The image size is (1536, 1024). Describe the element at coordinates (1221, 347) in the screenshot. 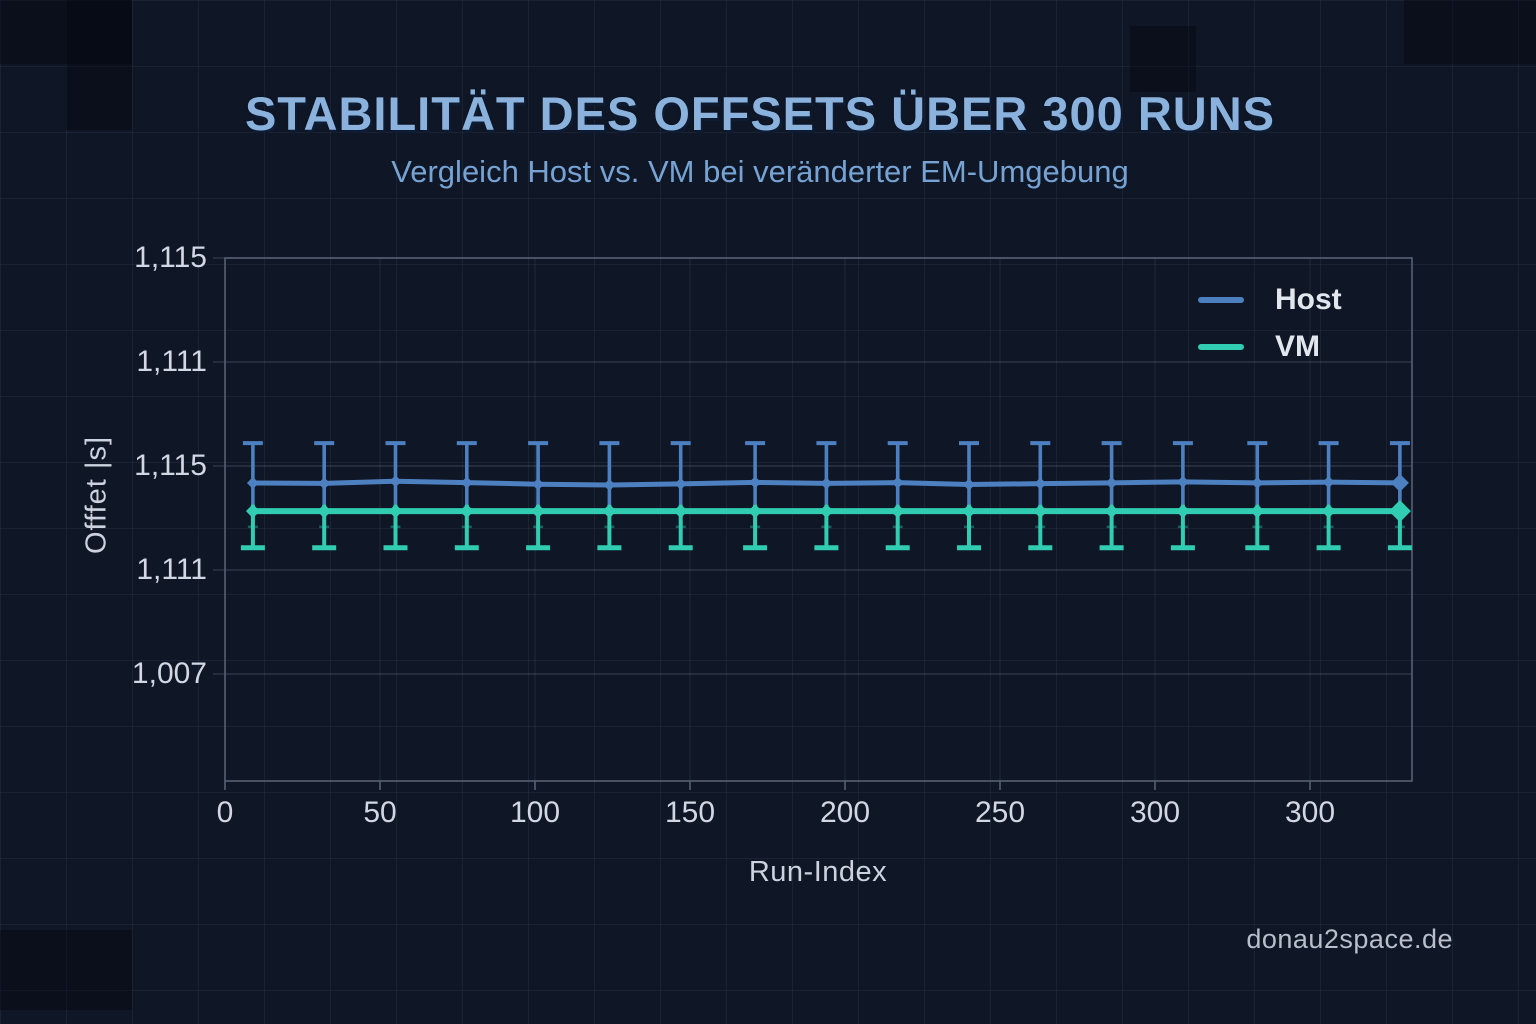

I see `legend-swatch-vm` at that location.